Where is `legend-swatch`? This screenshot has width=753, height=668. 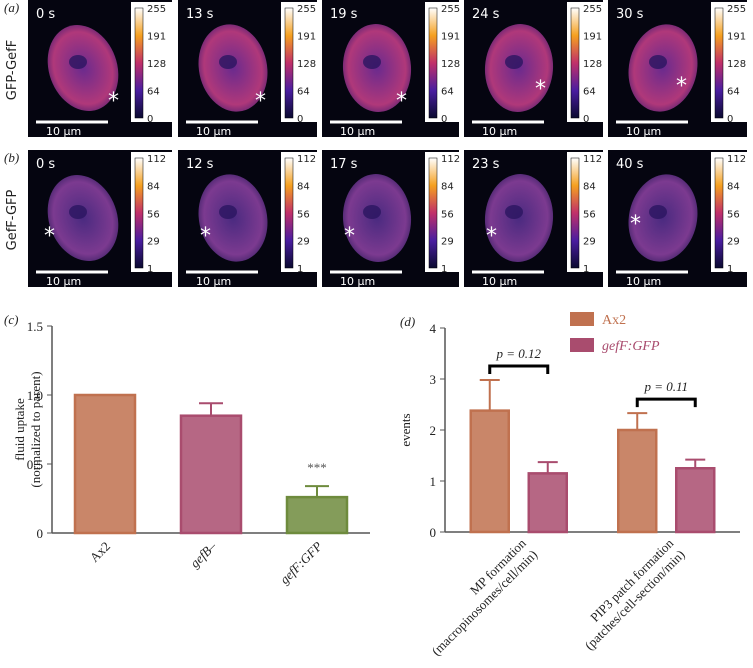 legend-swatch is located at coordinates (582, 319).